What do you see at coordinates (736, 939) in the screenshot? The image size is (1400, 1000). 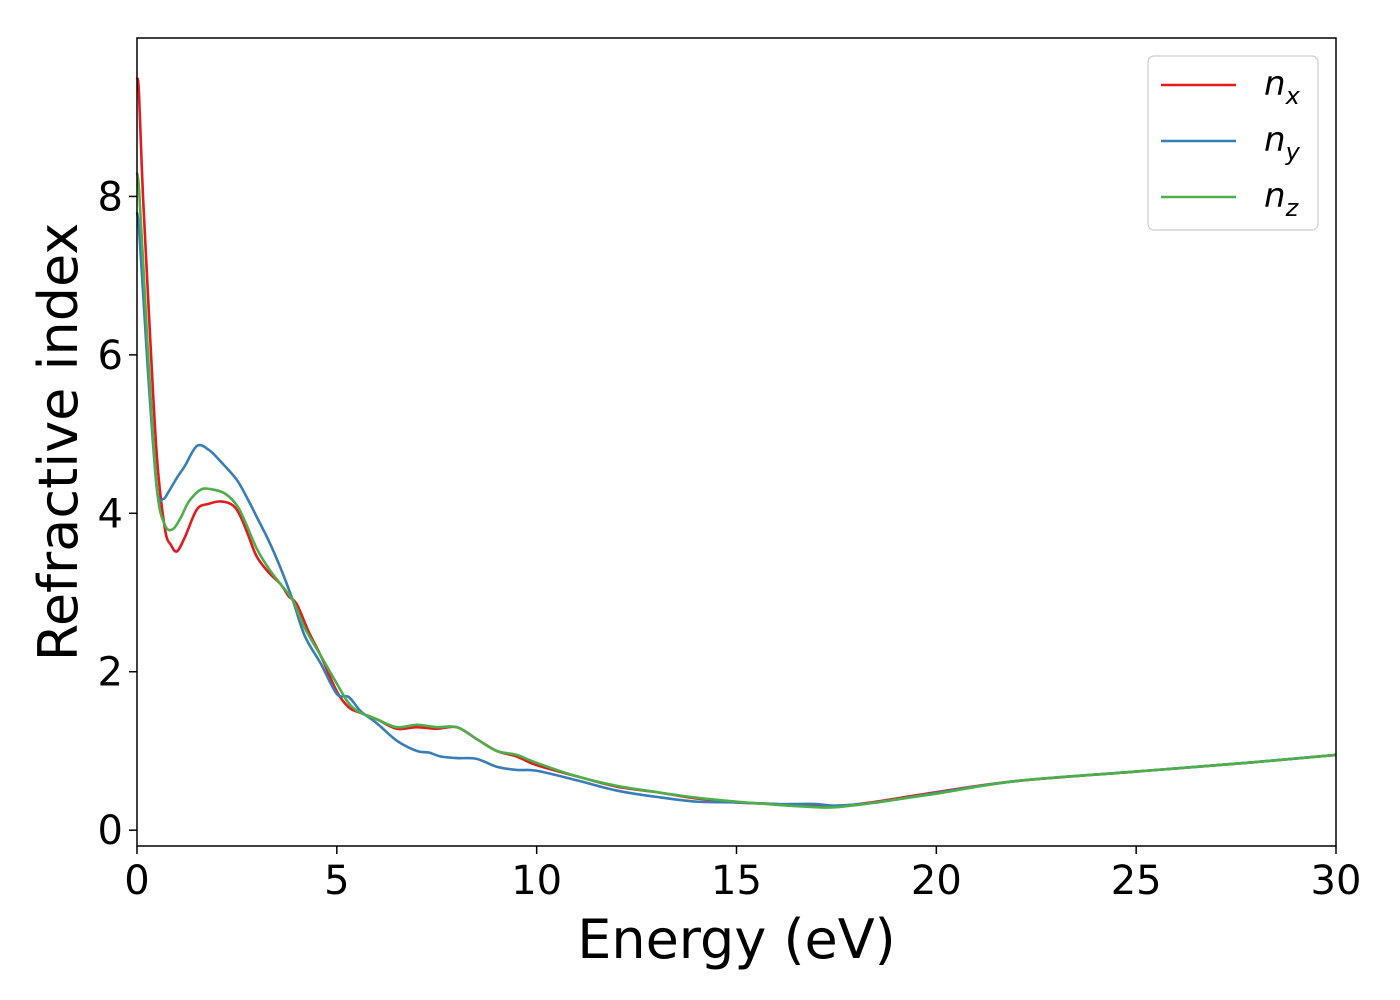 I see `x-axis-label: Energy (eV)` at bounding box center [736, 939].